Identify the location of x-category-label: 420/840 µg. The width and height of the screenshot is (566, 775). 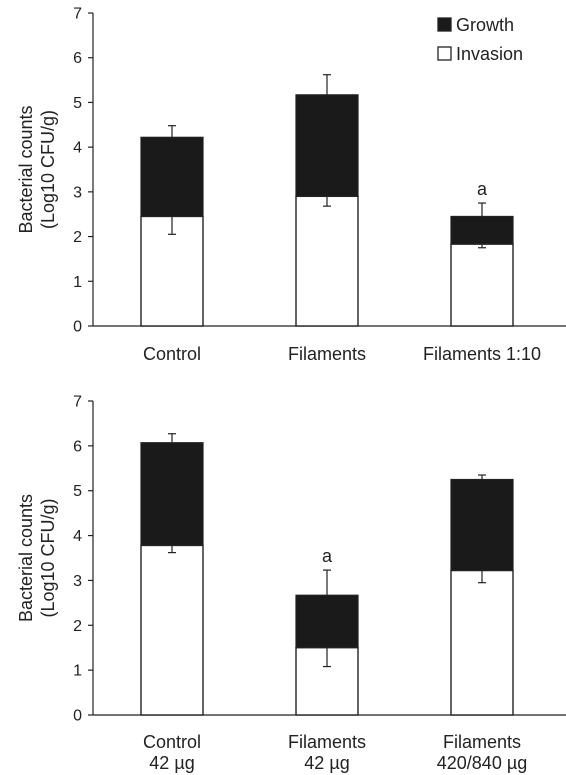
(482, 763).